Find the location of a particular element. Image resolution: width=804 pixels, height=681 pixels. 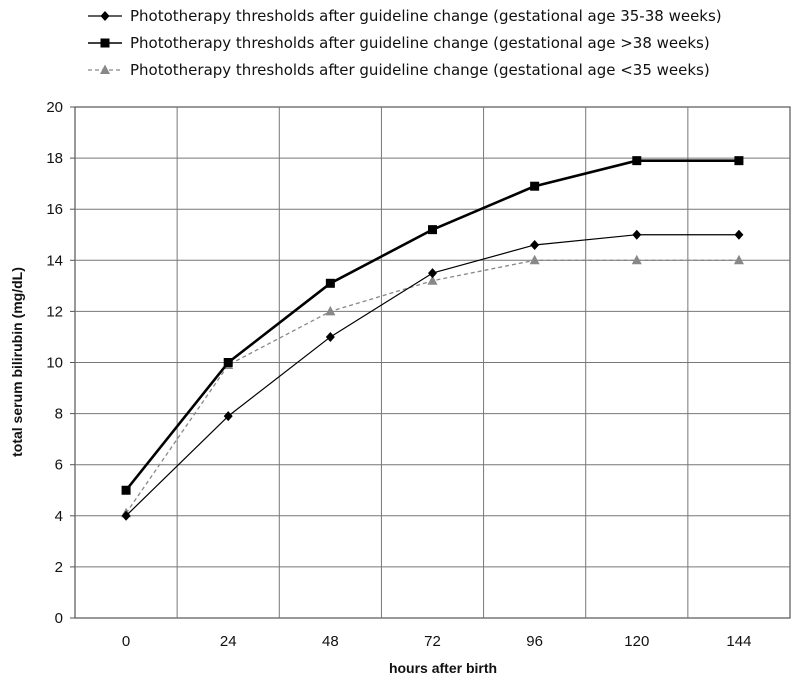

y-axis-label: total serum bilirubin (mg/dL) is located at coordinates (17, 362).